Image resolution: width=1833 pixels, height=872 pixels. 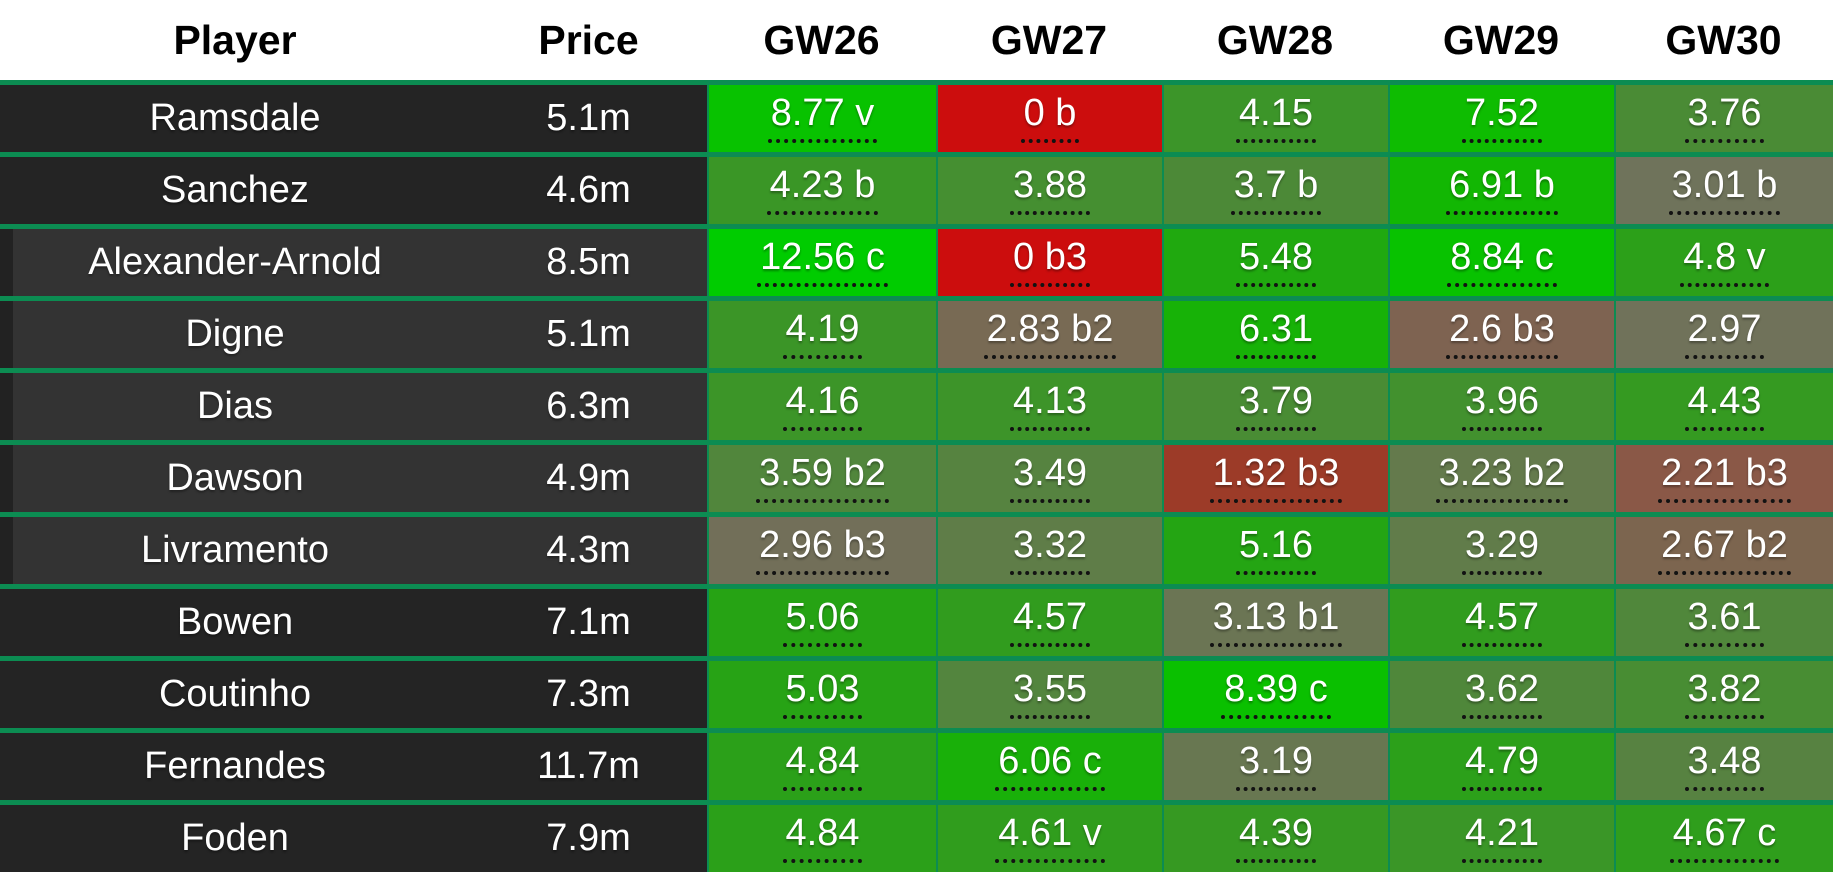 I want to click on gw-points-cell: 3.59 b2, so click(x=821, y=478).